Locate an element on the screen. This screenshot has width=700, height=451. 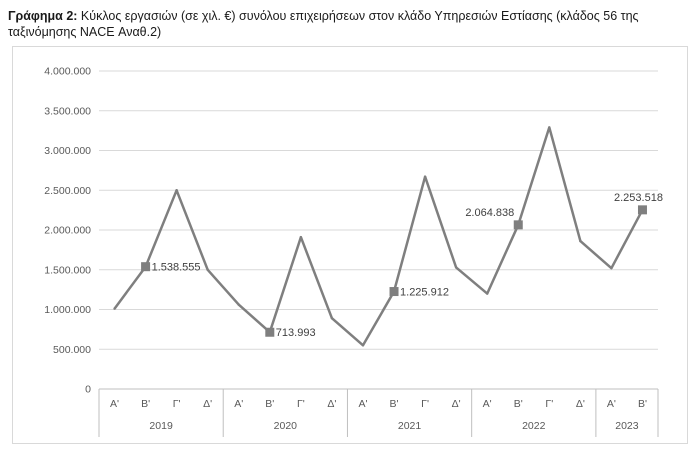
data-label: 1.225.912 is located at coordinates (424, 293).